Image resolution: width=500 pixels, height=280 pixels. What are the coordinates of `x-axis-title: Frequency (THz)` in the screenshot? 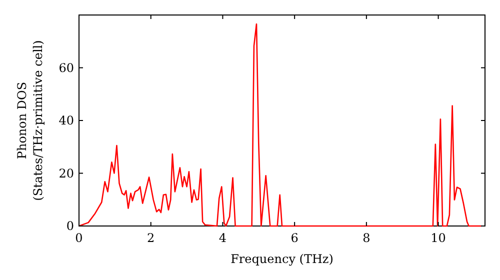 It's located at (282, 259).